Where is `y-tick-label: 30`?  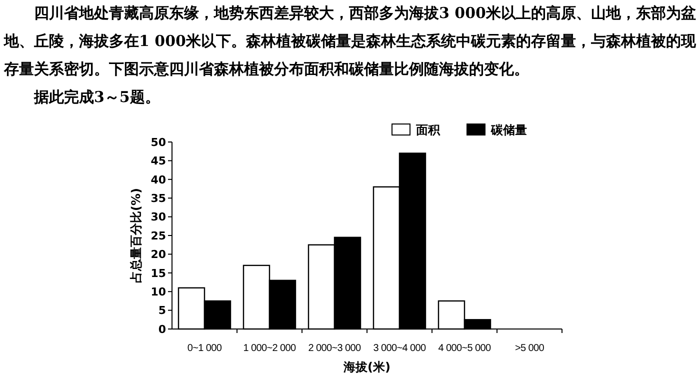
y-tick-label: 30 is located at coordinates (158, 217).